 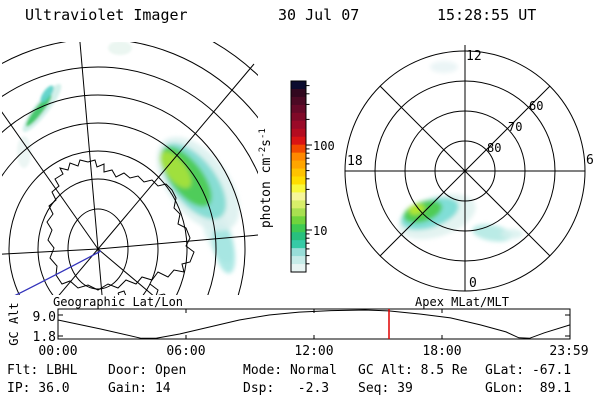 What do you see at coordinates (147, 370) in the screenshot?
I see `status-door: Door: Open` at bounding box center [147, 370].